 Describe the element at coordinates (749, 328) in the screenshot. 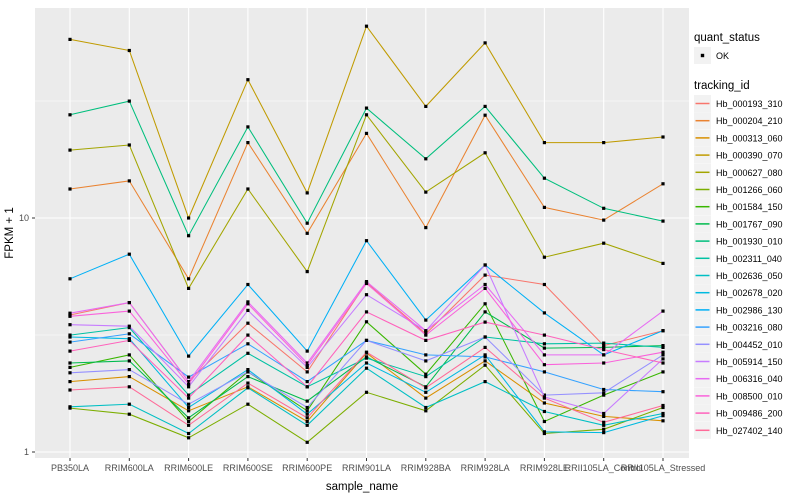

I see `legend-item-label: Hb_003216_080` at that location.